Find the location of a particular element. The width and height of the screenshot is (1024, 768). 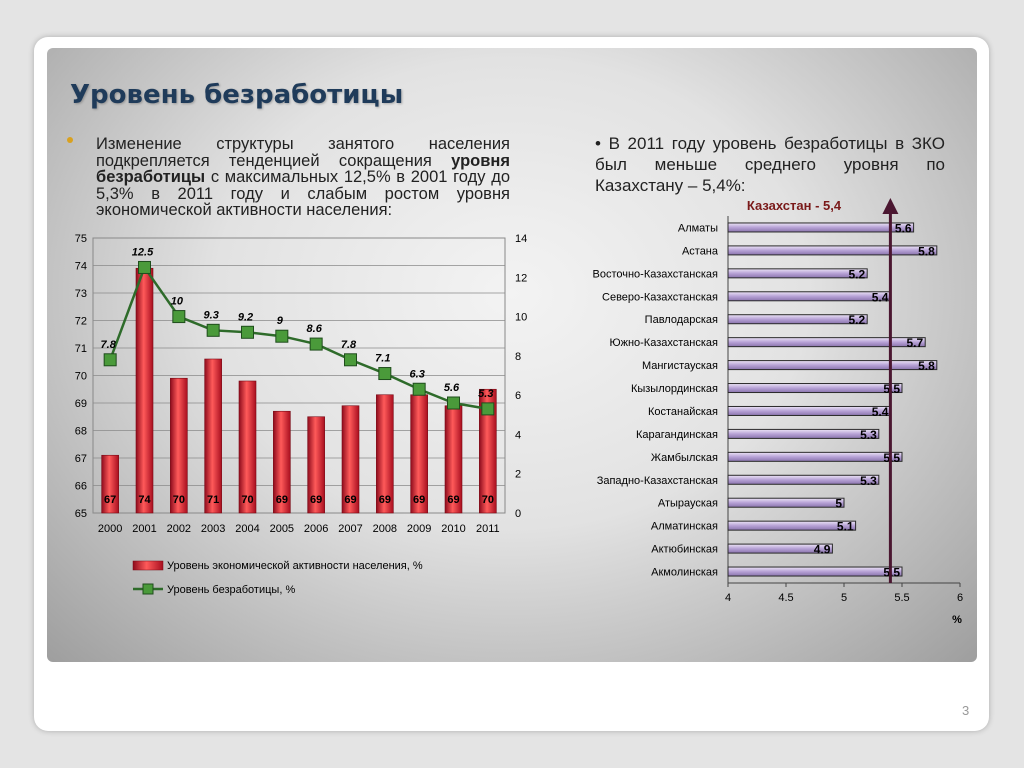

x-tick-label: 2004 is located at coordinates (247, 529).